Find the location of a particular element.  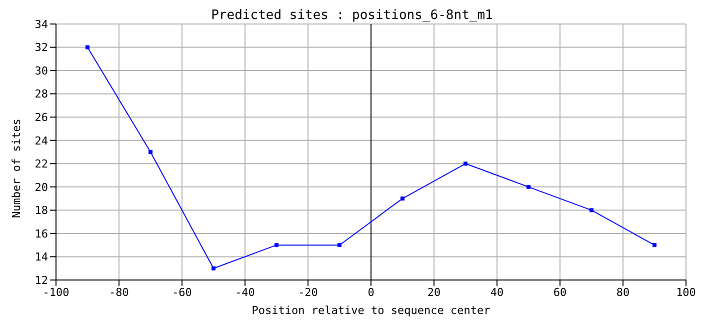

y-tick-label: 34 is located at coordinates (41, 24).